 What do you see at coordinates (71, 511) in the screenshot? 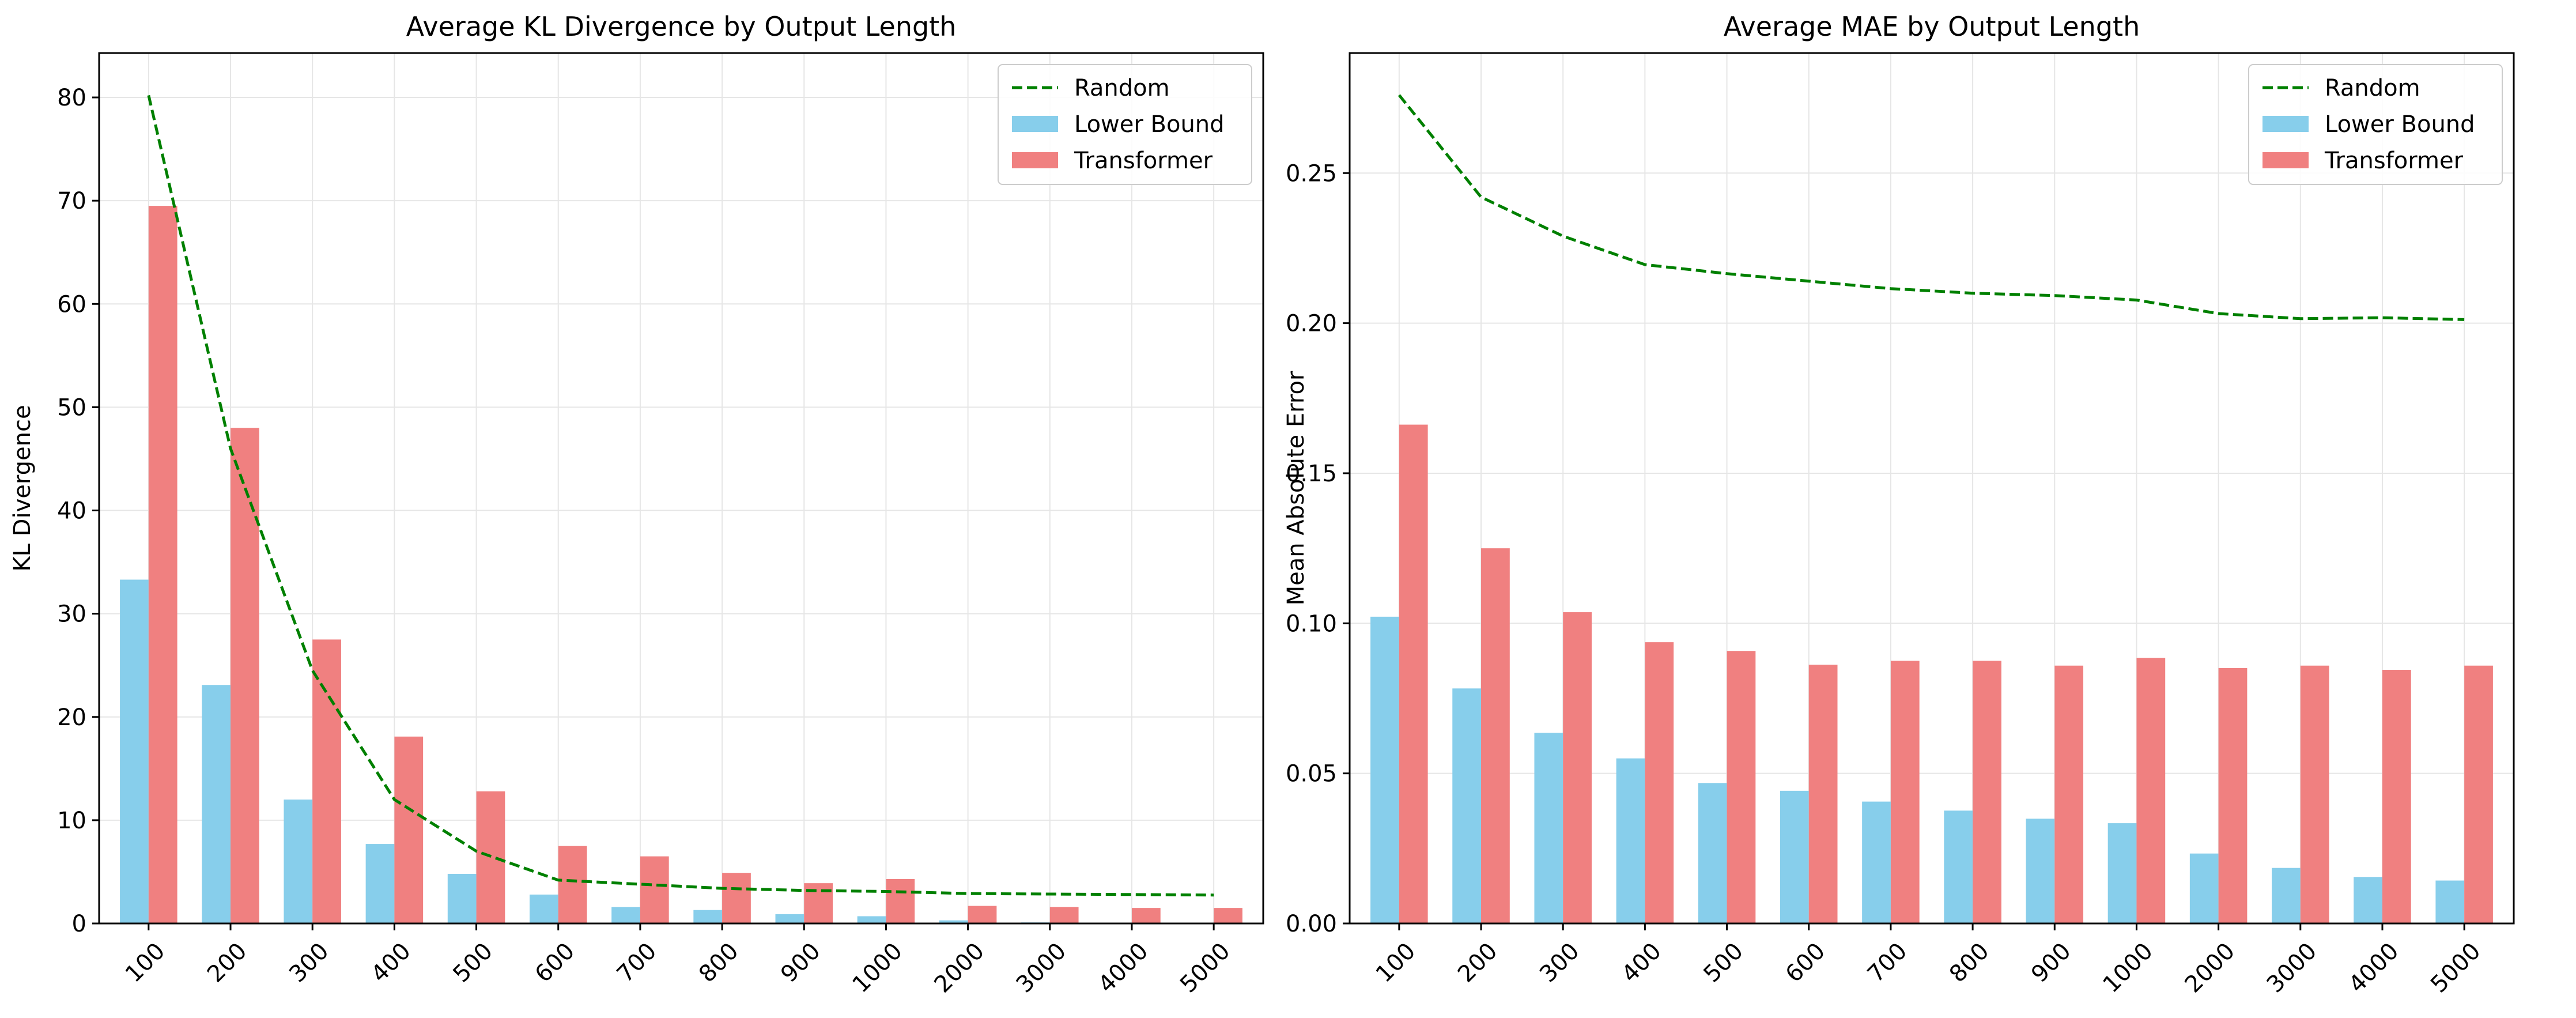
I see `y-tick-label: 40` at bounding box center [71, 511].